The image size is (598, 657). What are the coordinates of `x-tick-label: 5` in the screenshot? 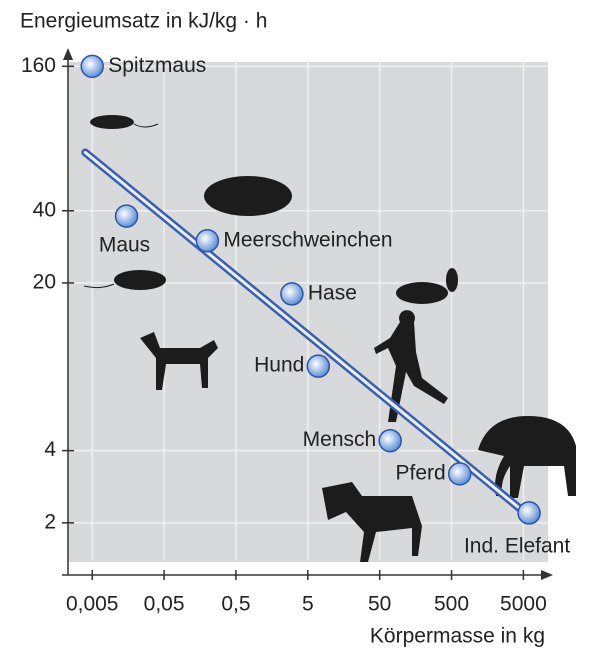 It's located at (308, 604).